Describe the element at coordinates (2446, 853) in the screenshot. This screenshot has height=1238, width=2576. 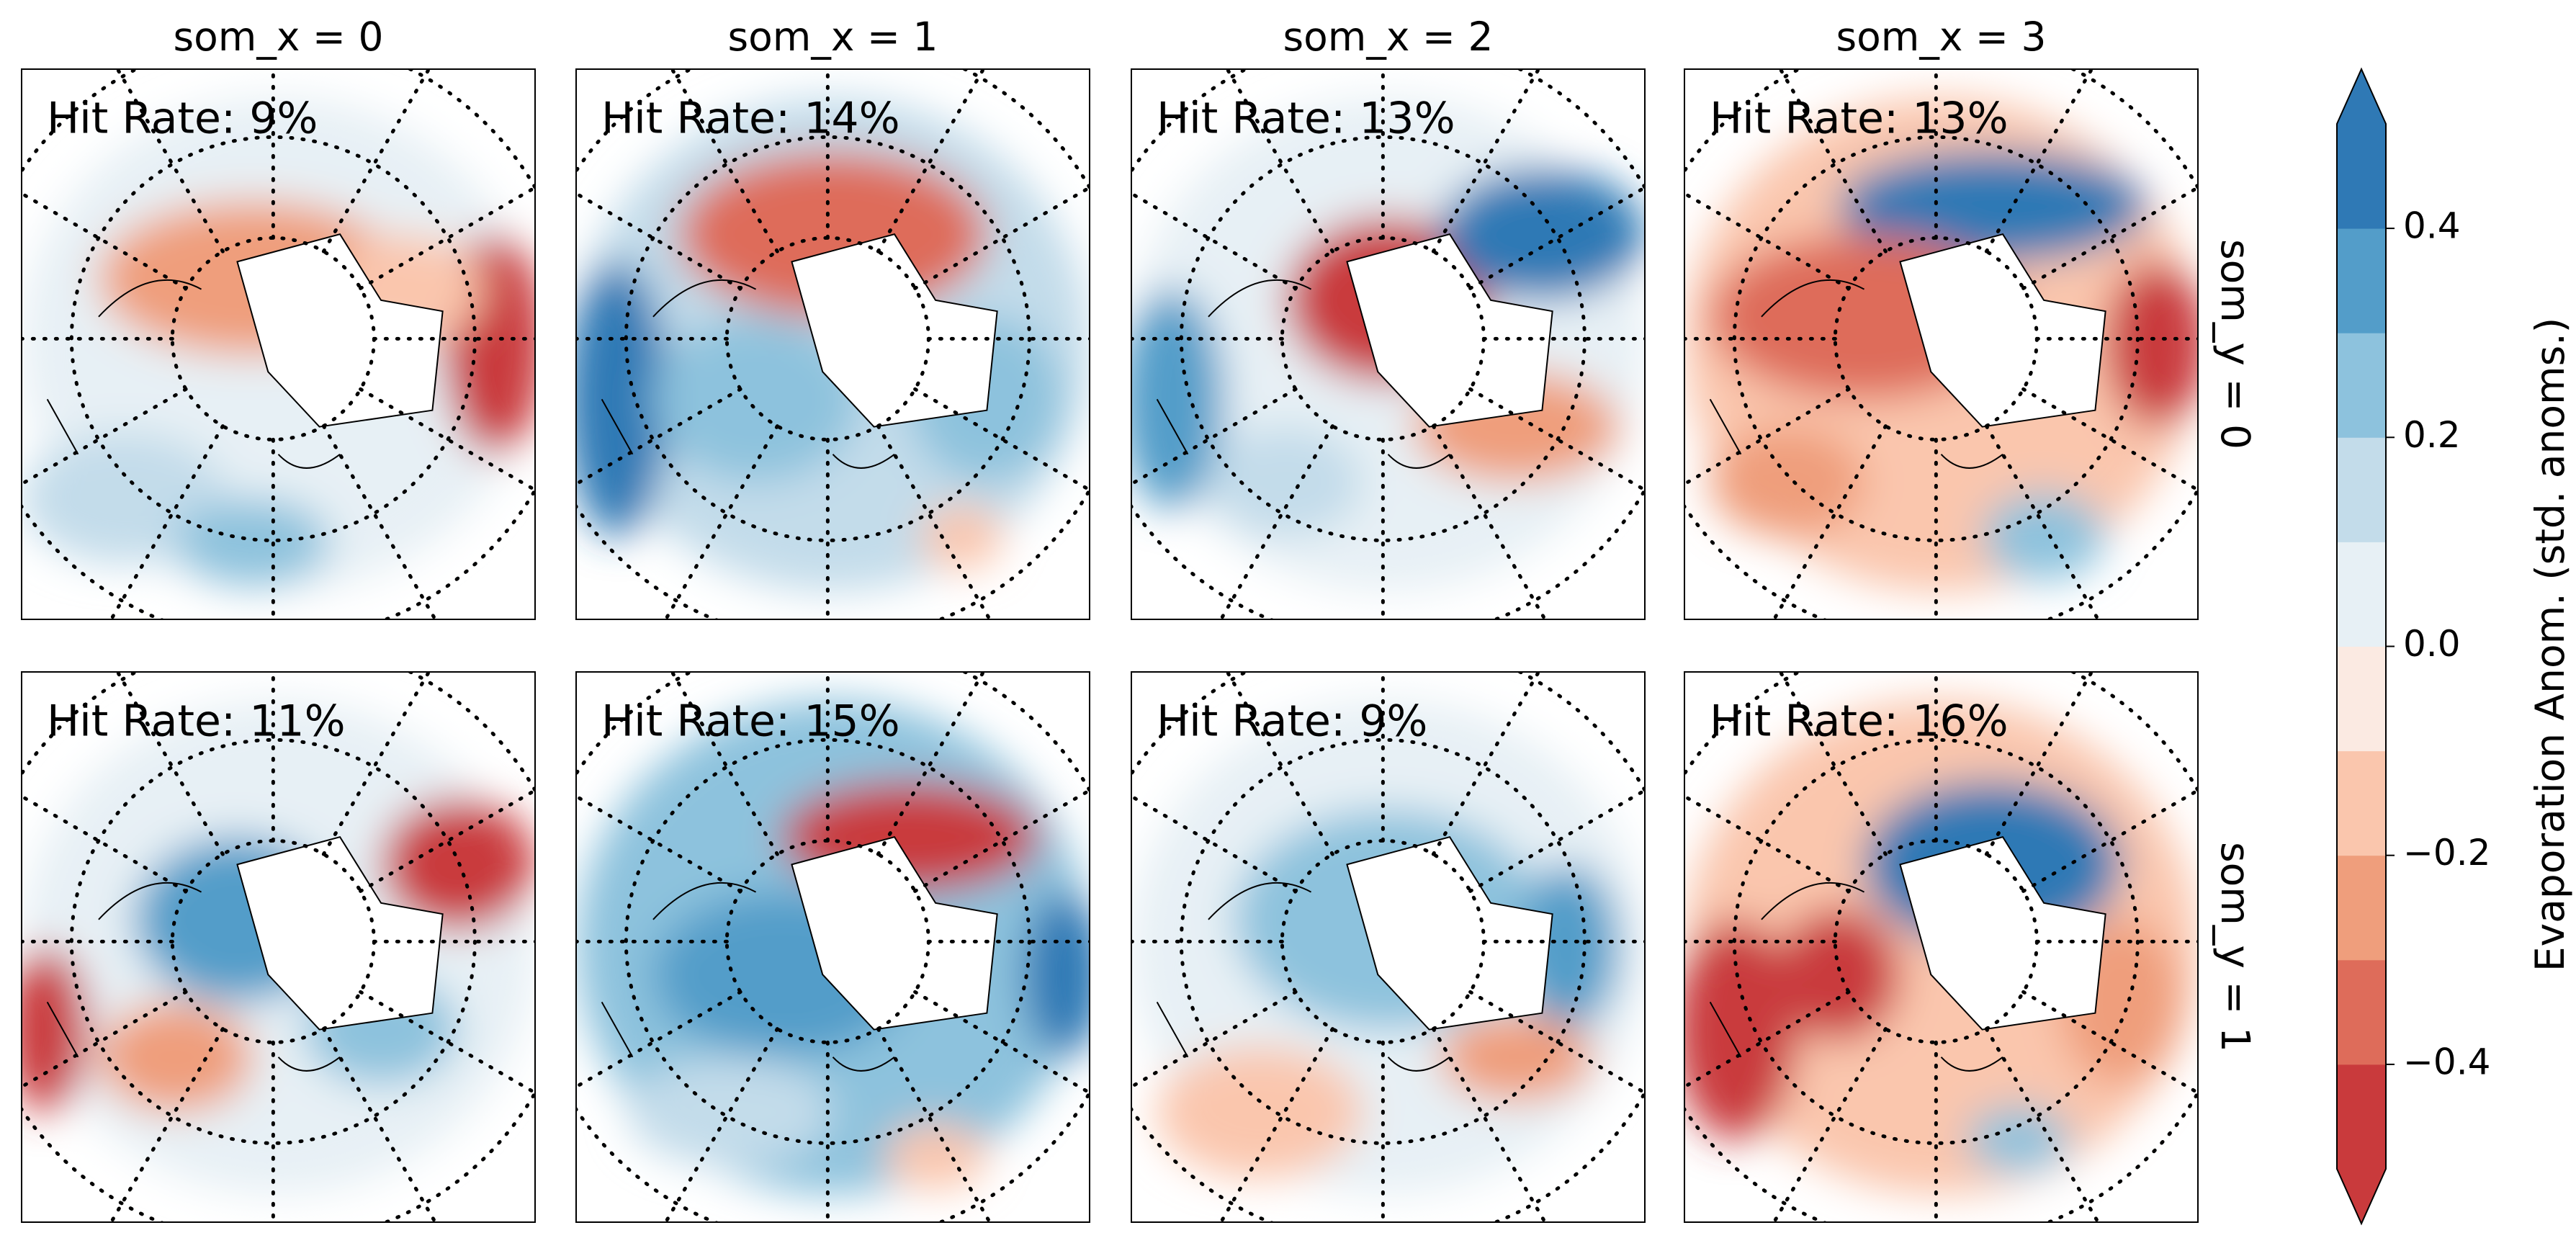
I see `colorbar-tick-label: −0.2` at that location.